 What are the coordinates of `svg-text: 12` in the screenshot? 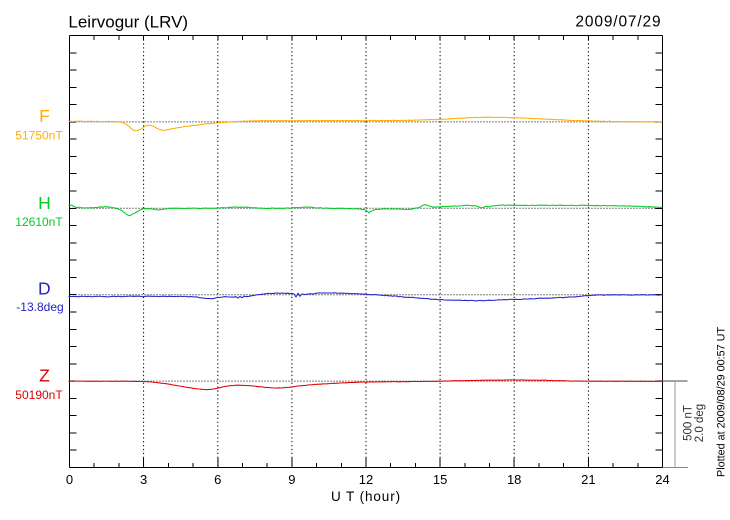 It's located at (366, 479).